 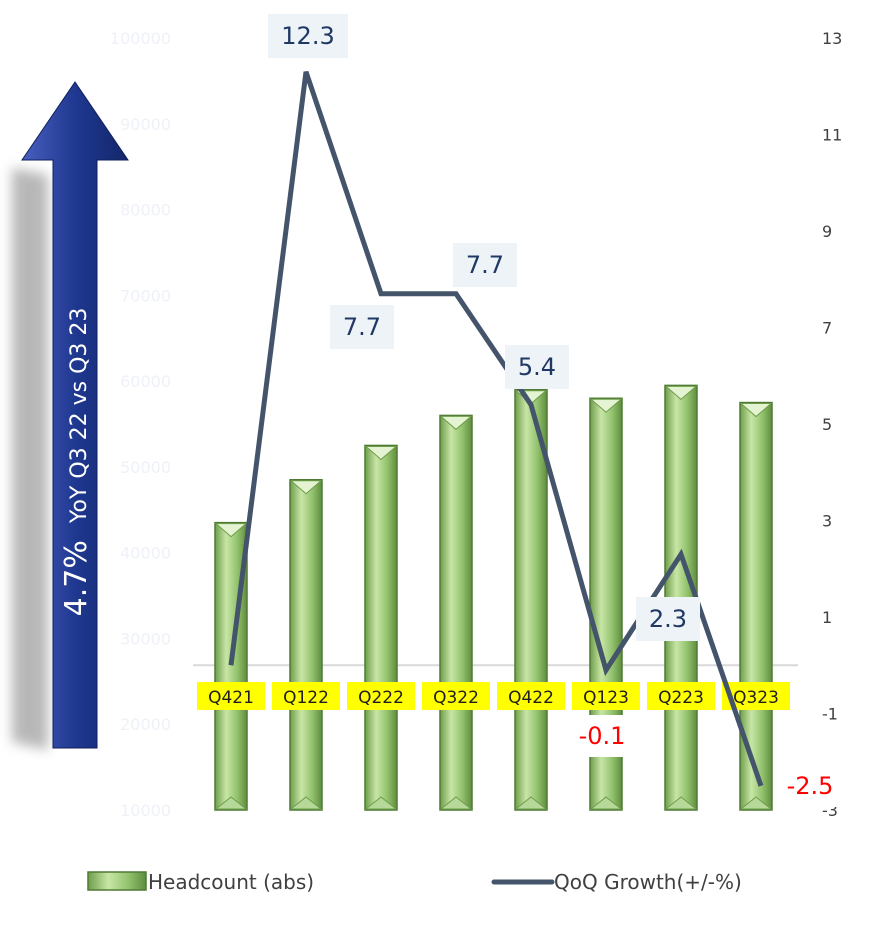 What do you see at coordinates (145, 295) in the screenshot?
I see `left-tick-label: 70000` at bounding box center [145, 295].